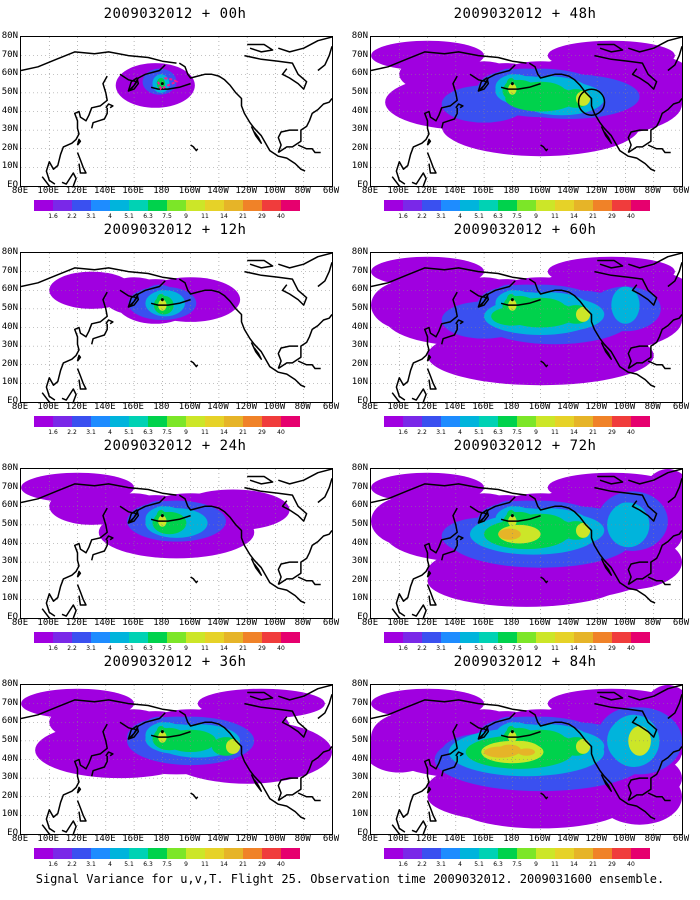  I want to click on colorbar-label: 21, so click(243, 648).